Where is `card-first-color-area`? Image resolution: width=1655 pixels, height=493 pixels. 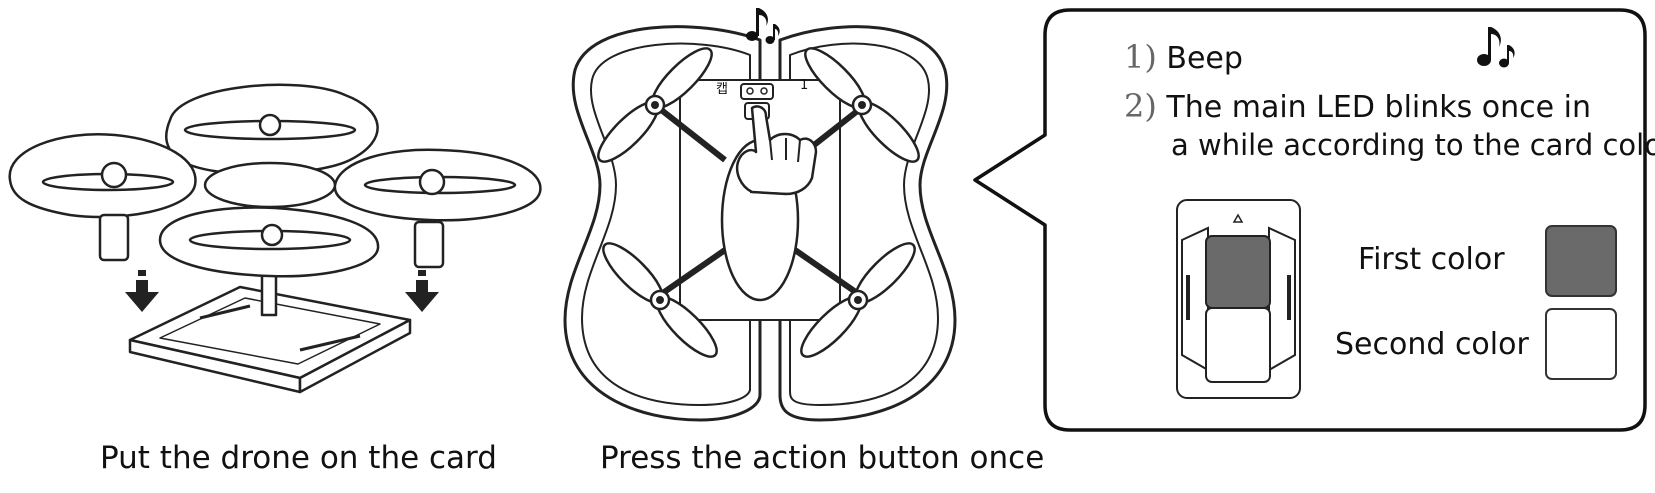 card-first-color-area is located at coordinates (1238, 272).